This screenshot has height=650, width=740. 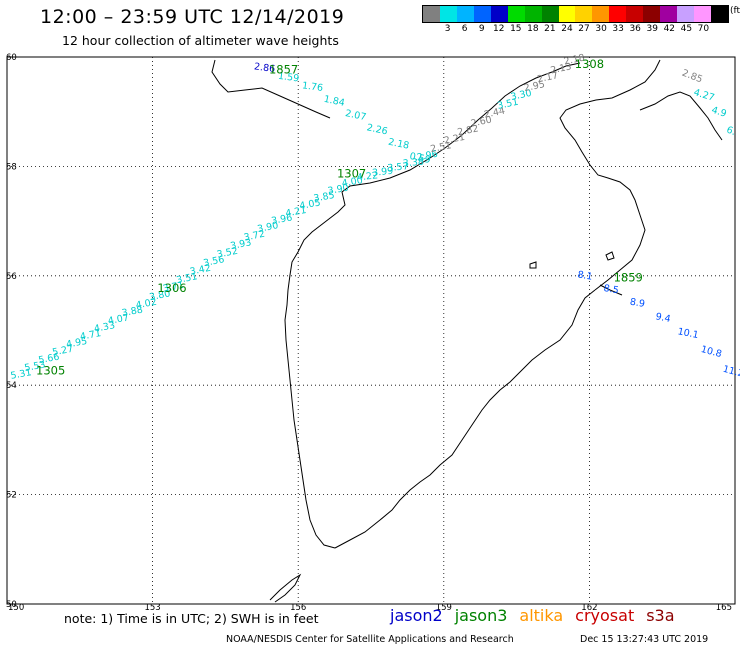 I want to click on coastline-islet-a, so click(x=681, y=116).